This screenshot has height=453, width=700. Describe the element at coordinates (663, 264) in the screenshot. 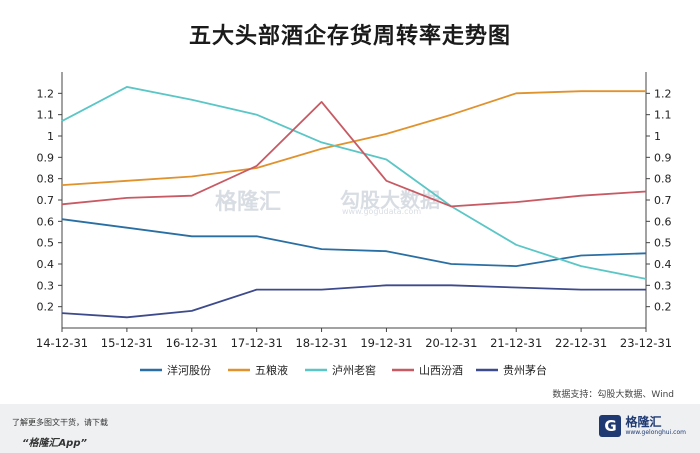

I see `y-tick-label-right: 0.4` at that location.